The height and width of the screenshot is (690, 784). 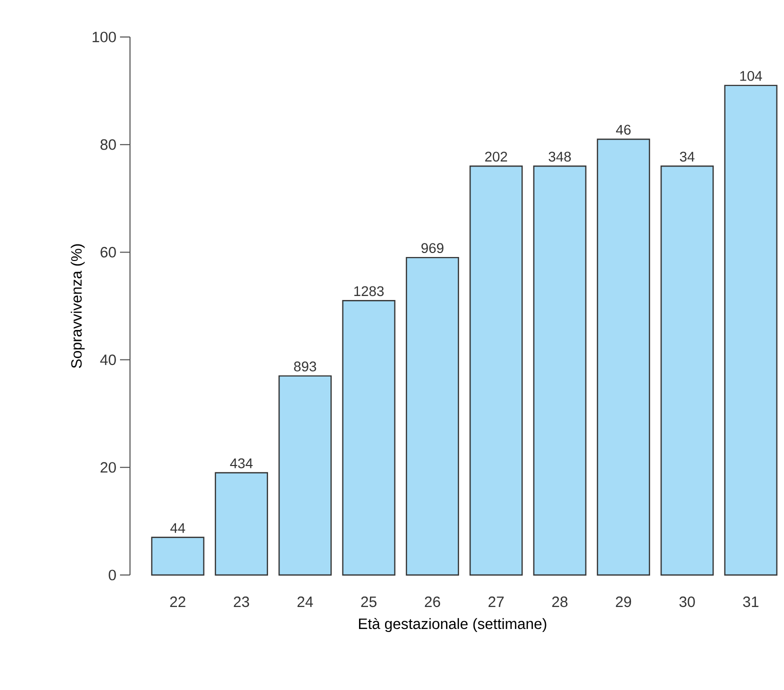 I want to click on y-tick-label: 80, so click(x=108, y=144).